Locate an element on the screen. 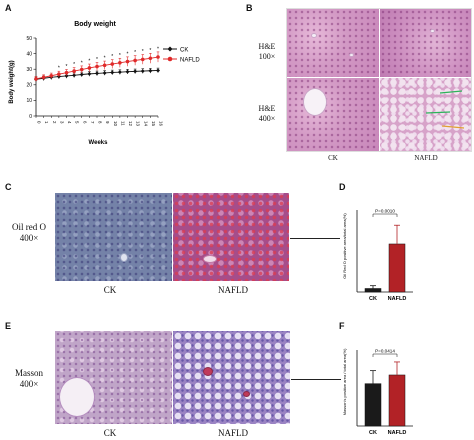 This screenshot has height=440, width=474. y-axis-label: Body weight(g) is located at coordinates (12, 81).